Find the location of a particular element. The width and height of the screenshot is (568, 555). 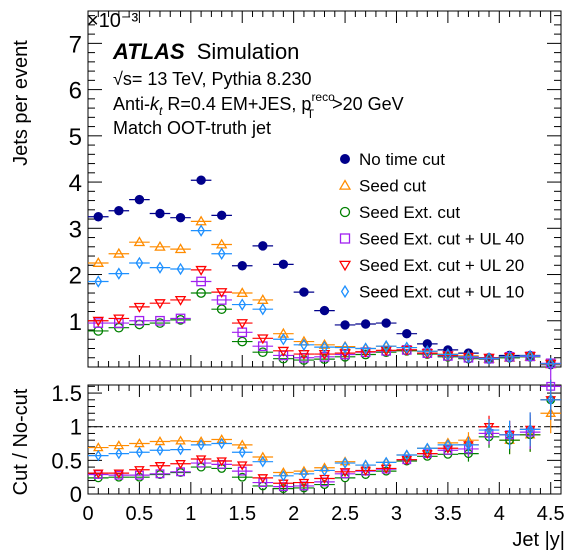

main-y-tick-label: 6 is located at coordinates (75, 91).